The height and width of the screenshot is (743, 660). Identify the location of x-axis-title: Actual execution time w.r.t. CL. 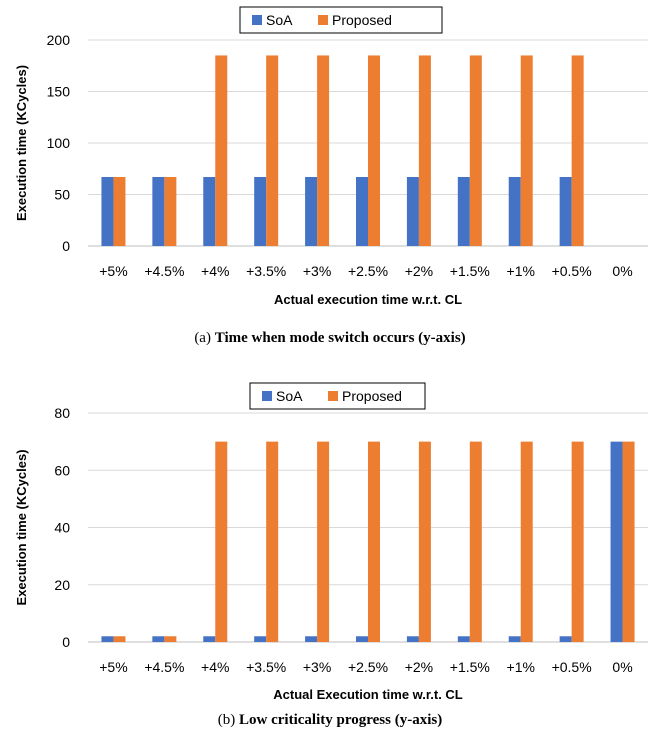
(368, 298).